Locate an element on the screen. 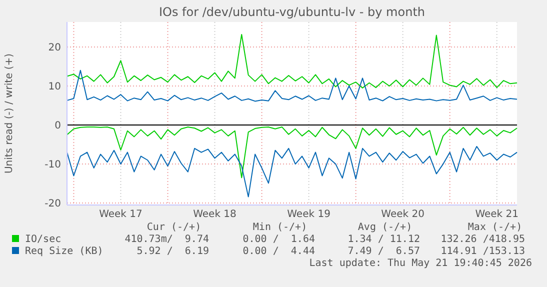 The width and height of the screenshot is (547, 287). text: 1.34 / 11.12 is located at coordinates (384, 239).